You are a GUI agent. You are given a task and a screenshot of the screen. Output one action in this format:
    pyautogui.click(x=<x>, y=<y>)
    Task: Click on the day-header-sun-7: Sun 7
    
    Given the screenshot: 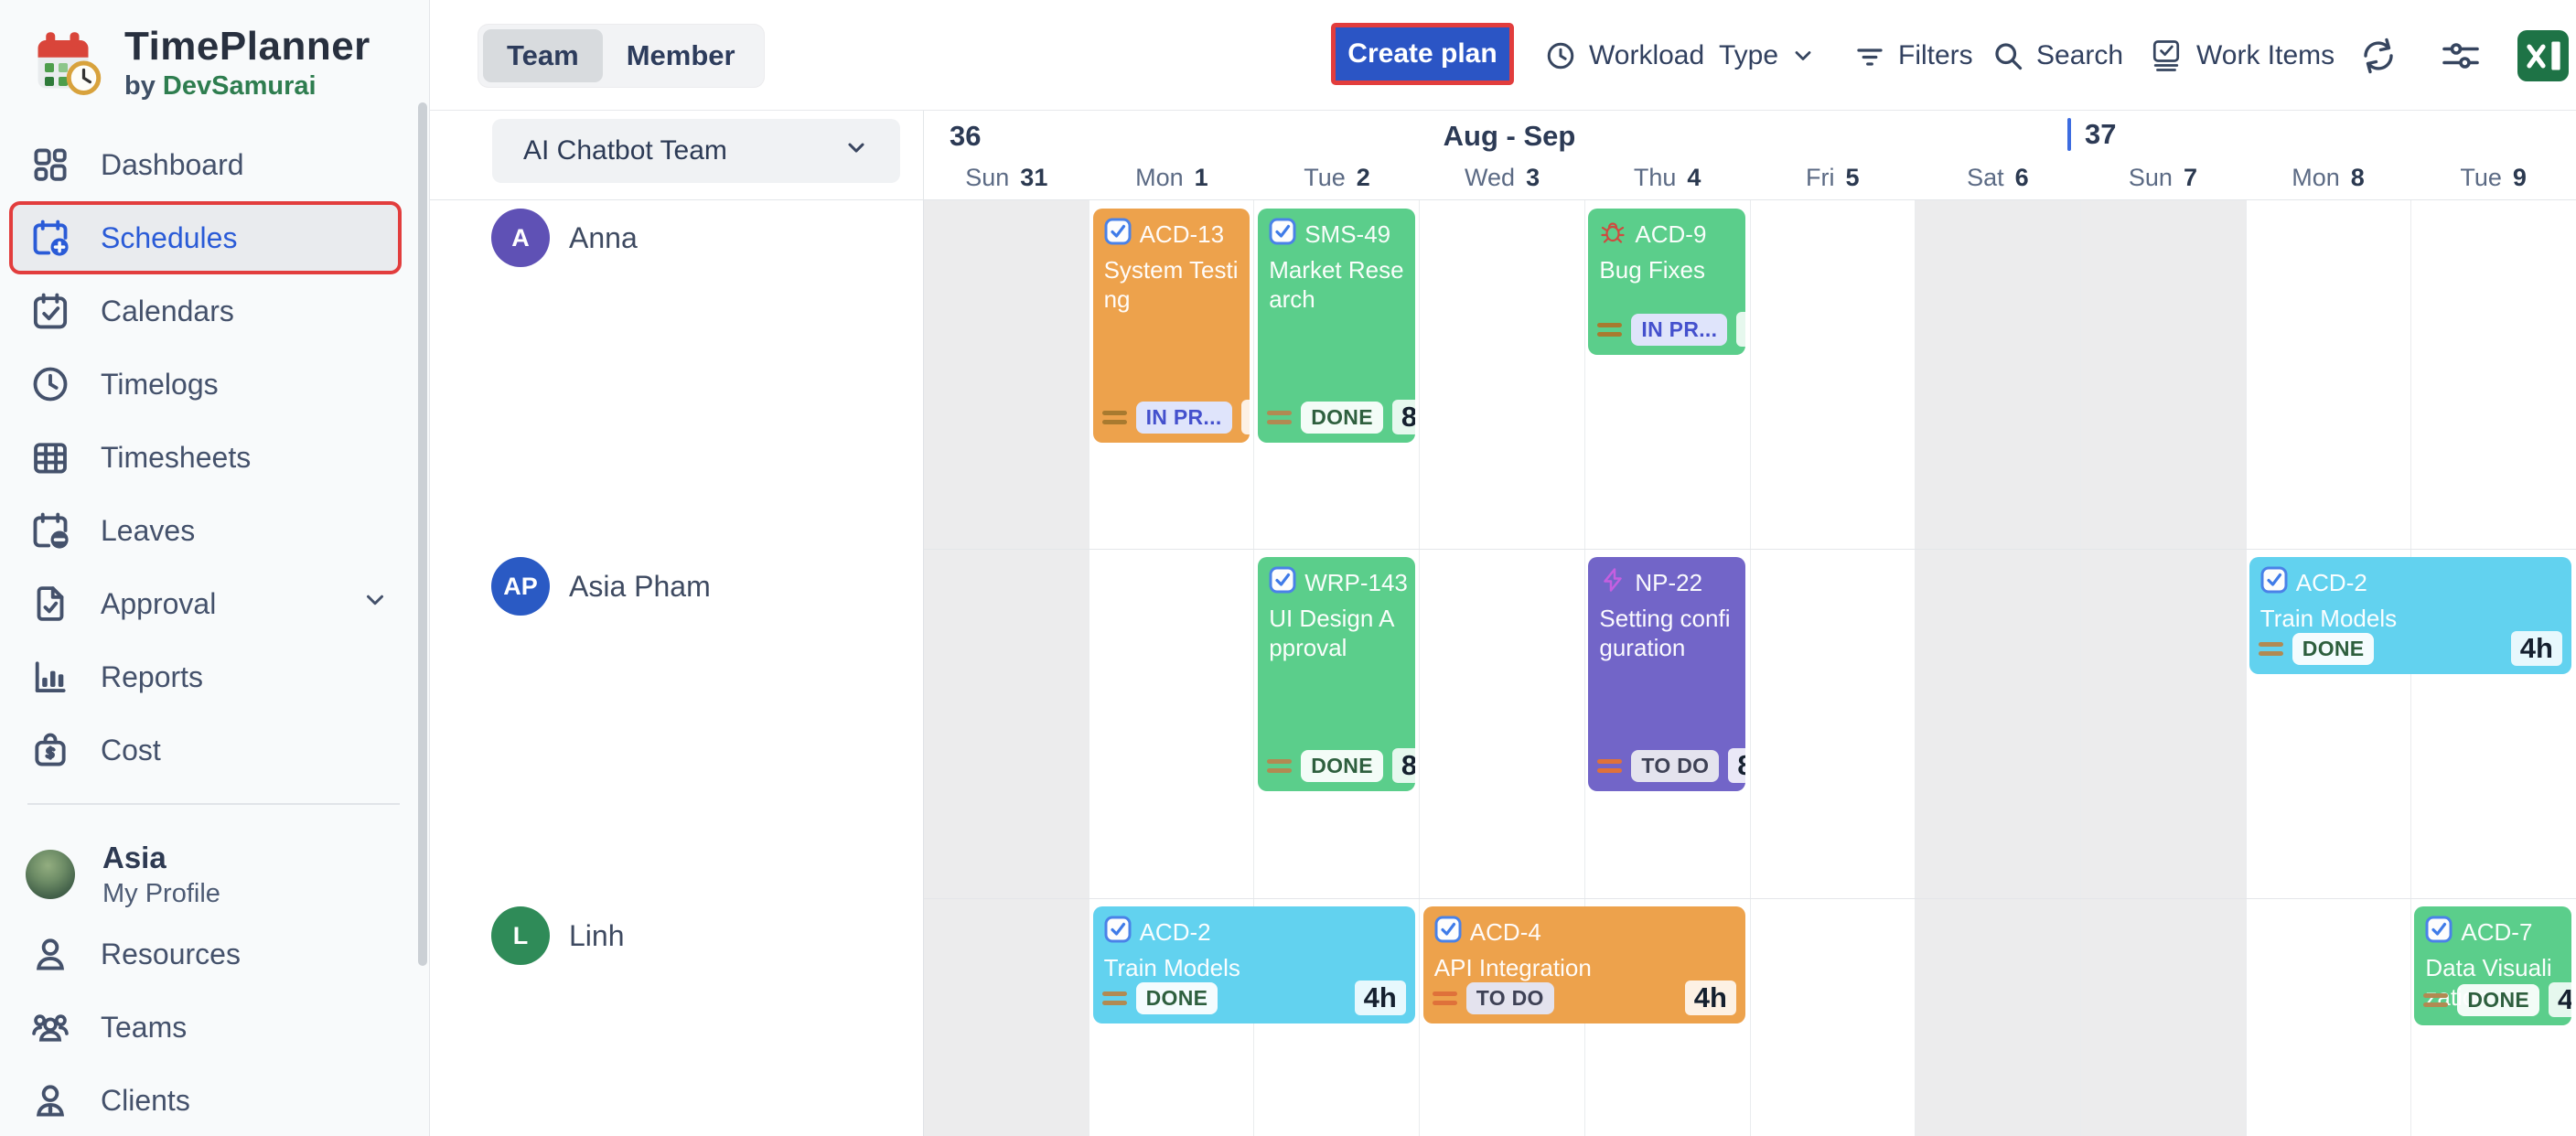 What is the action you would take?
    pyautogui.click(x=2163, y=177)
    